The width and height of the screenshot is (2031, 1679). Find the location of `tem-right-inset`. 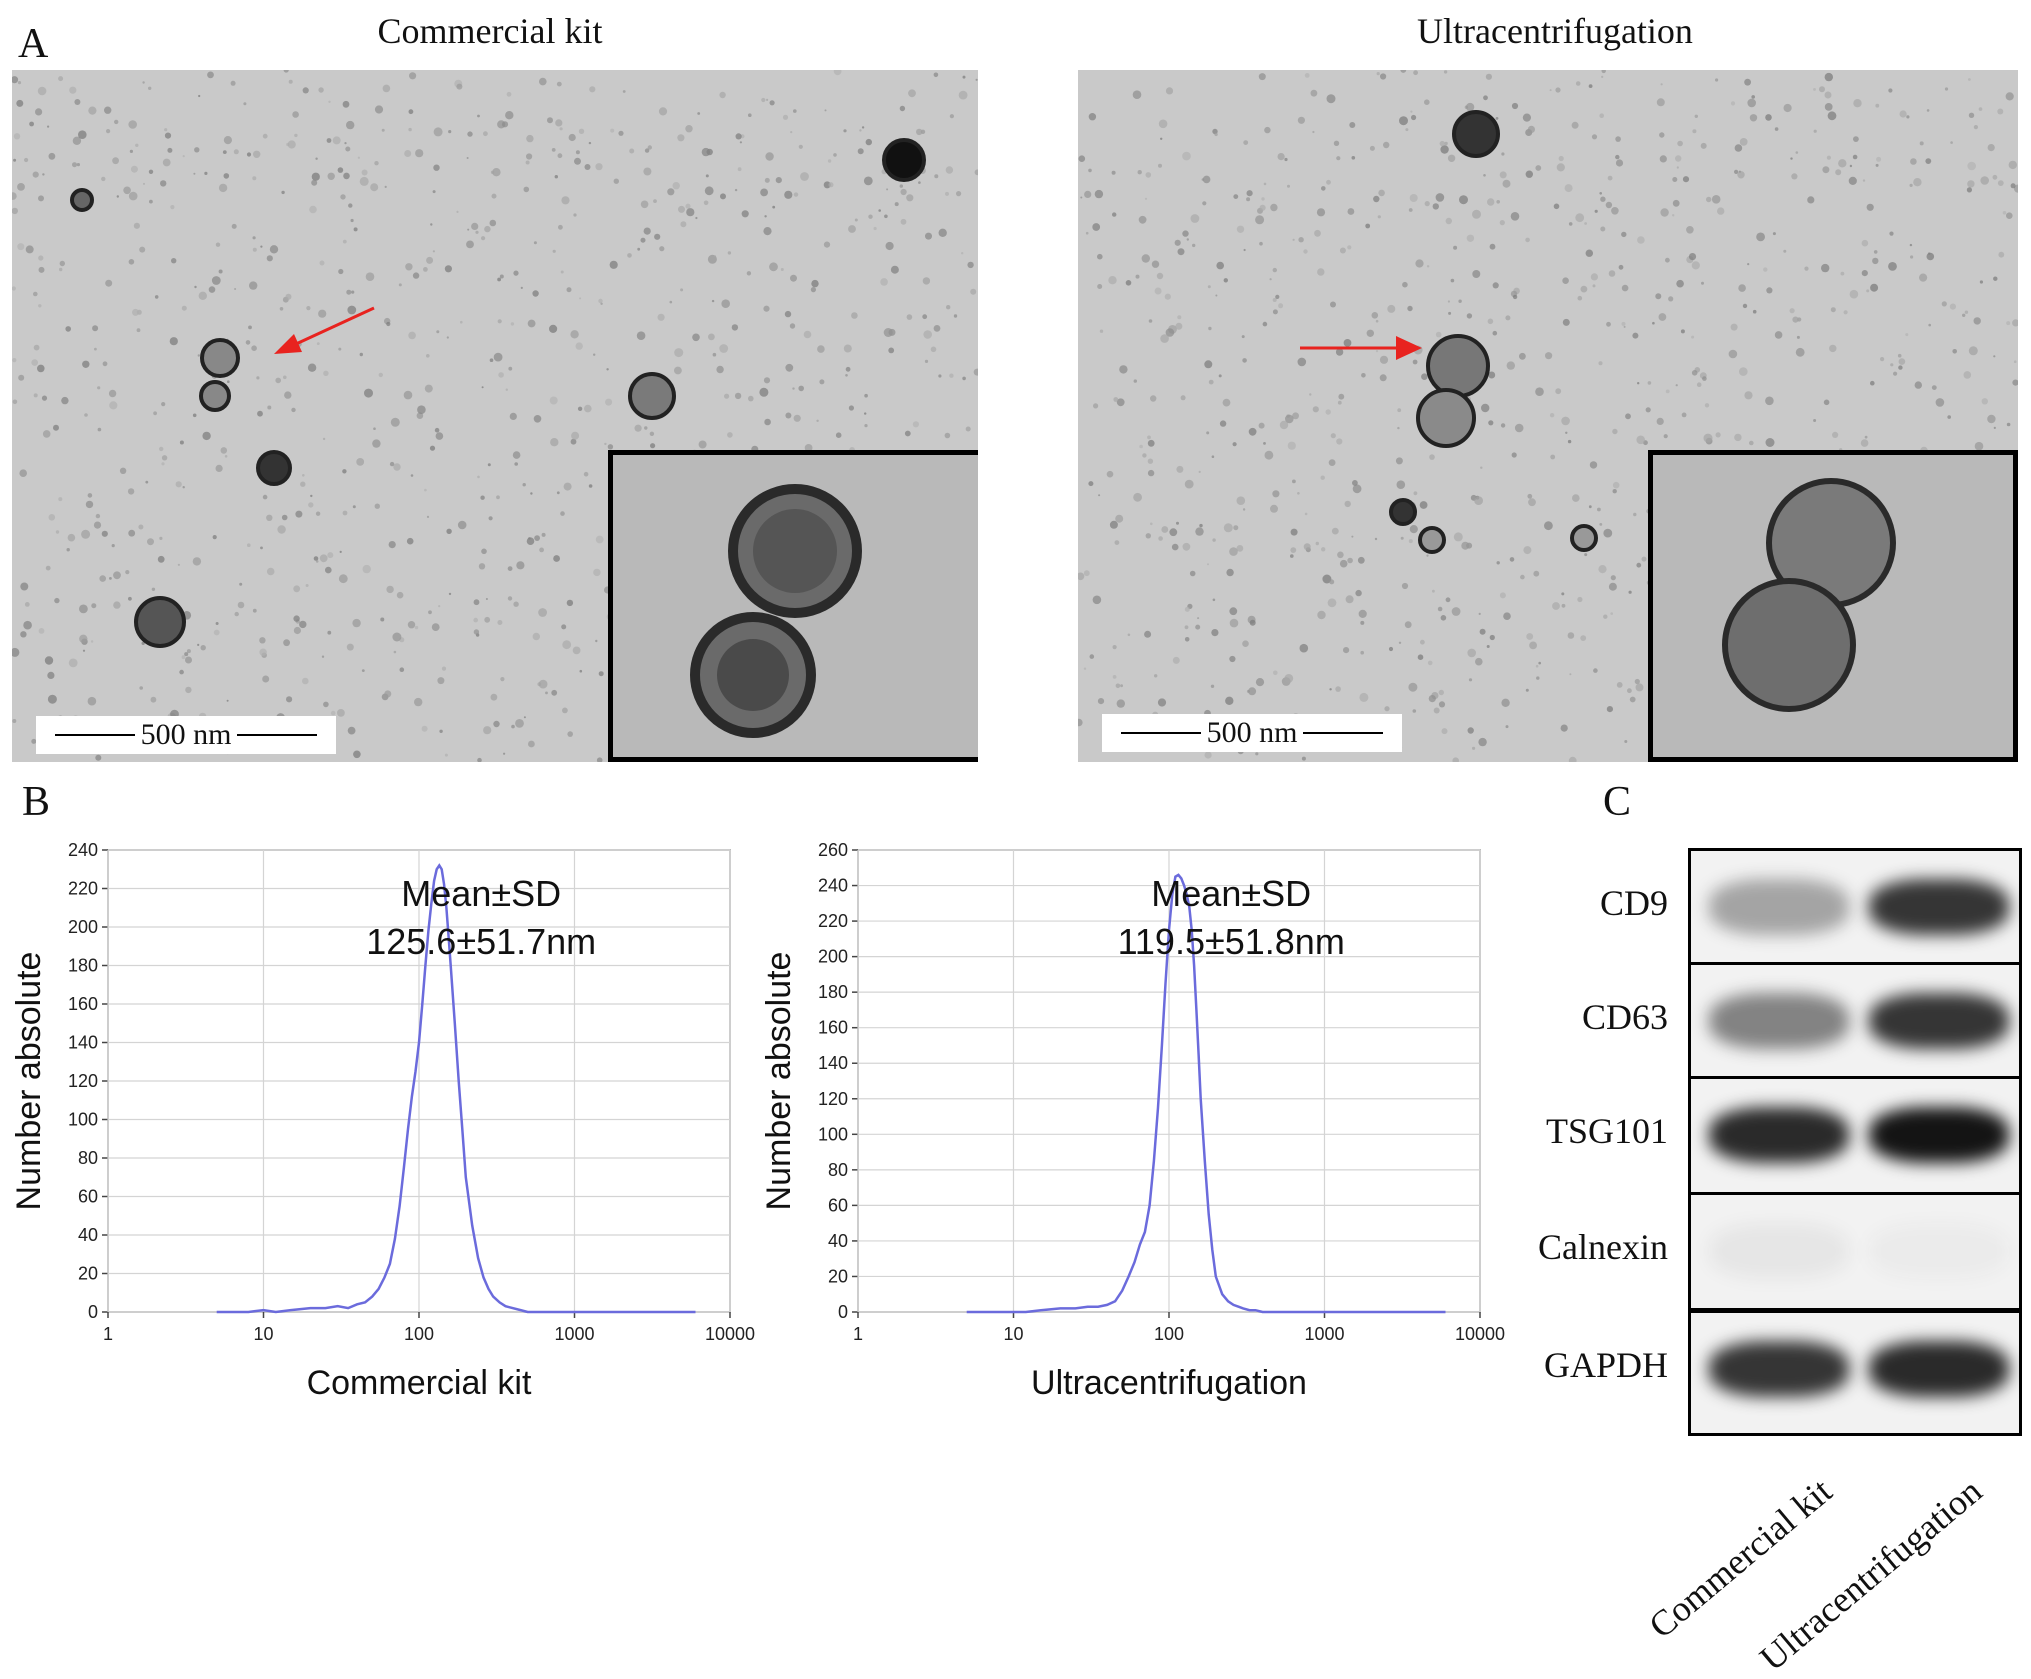

tem-right-inset is located at coordinates (1833, 606).